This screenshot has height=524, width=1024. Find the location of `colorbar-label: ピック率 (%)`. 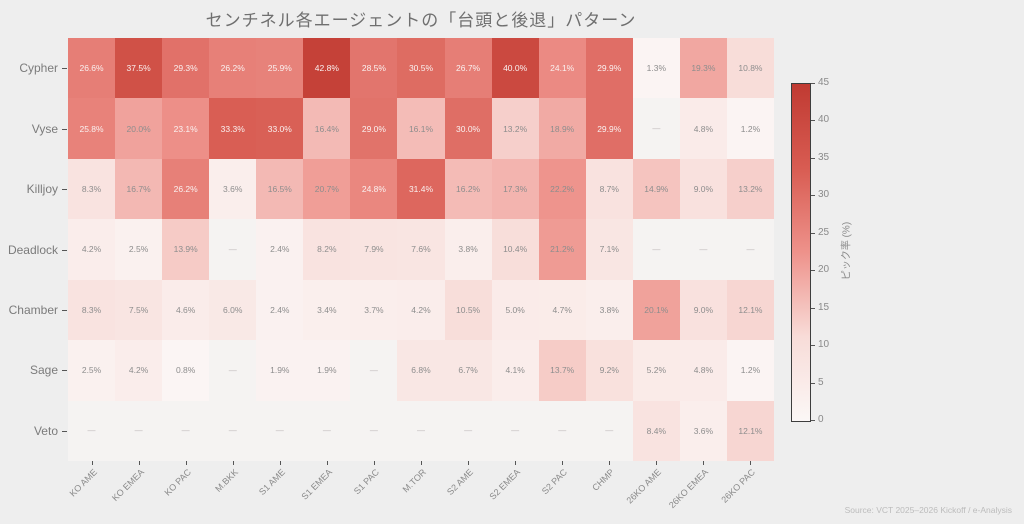

colorbar-label: ピック率 (%) is located at coordinates (847, 251).